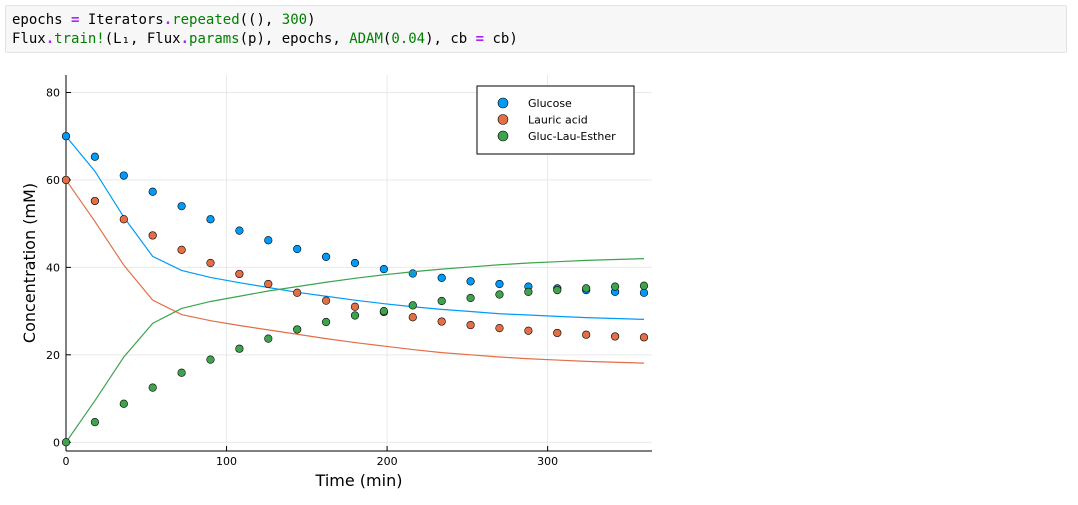 This screenshot has height=505, width=1078. Describe the element at coordinates (53, 355) in the screenshot. I see `y-tick-label: 20` at that location.